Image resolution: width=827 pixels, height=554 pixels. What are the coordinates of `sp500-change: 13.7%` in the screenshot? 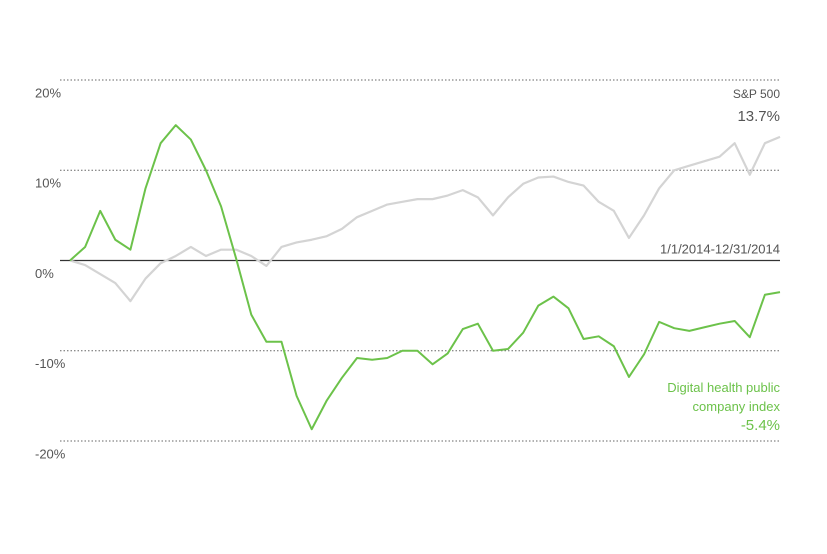 It's located at (758, 116).